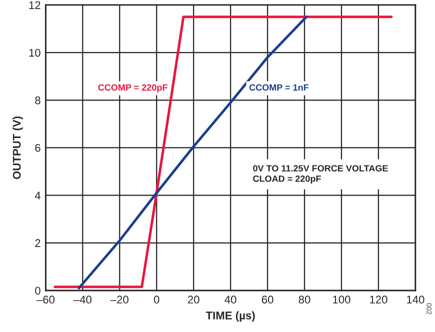  I want to click on x-tick-label: 120, so click(379, 300).